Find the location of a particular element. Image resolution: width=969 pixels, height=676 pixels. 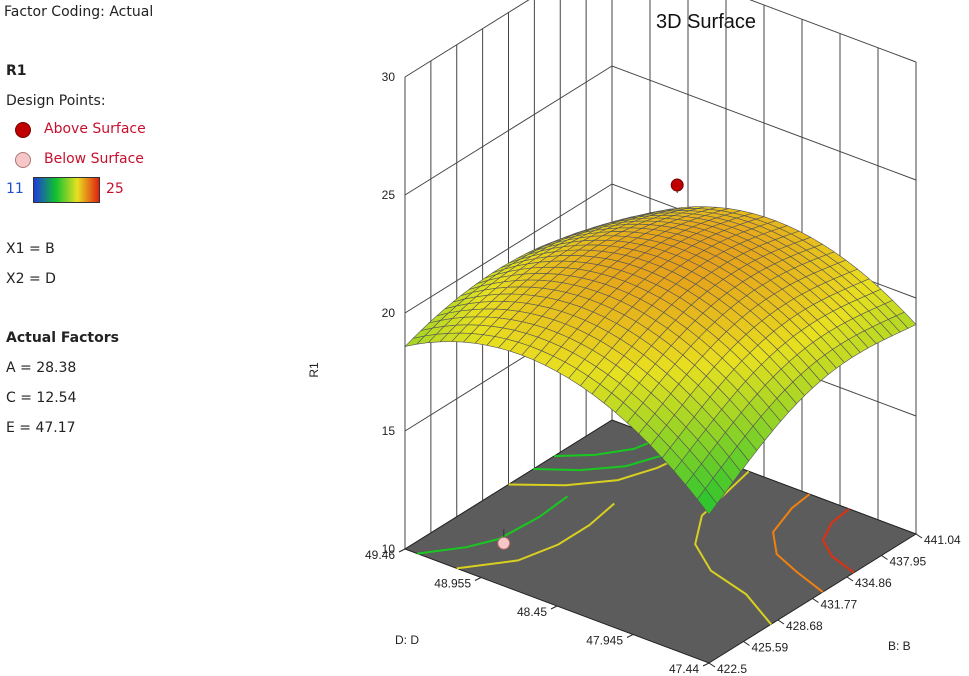

scale-min-label: 11 is located at coordinates (15, 189).